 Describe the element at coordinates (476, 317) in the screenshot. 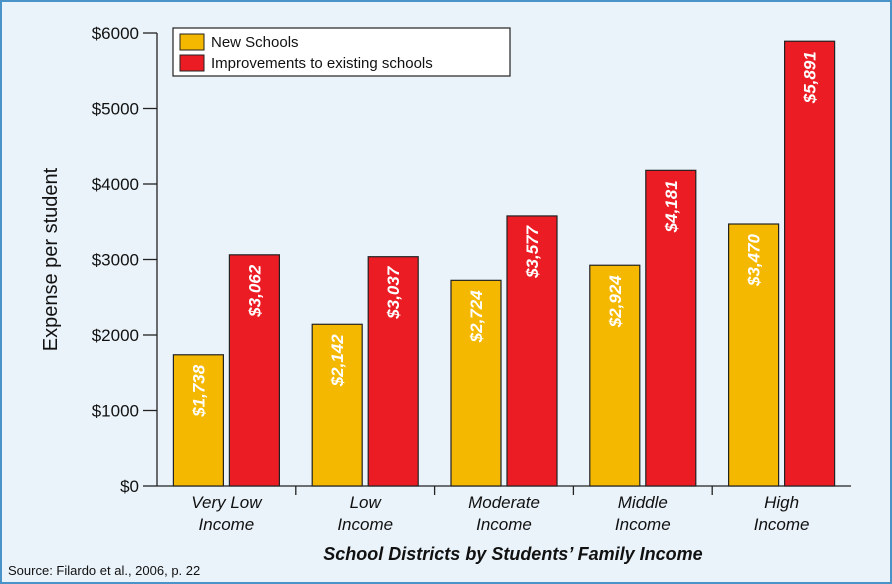

I see `bar-value-label: $2,724` at that location.